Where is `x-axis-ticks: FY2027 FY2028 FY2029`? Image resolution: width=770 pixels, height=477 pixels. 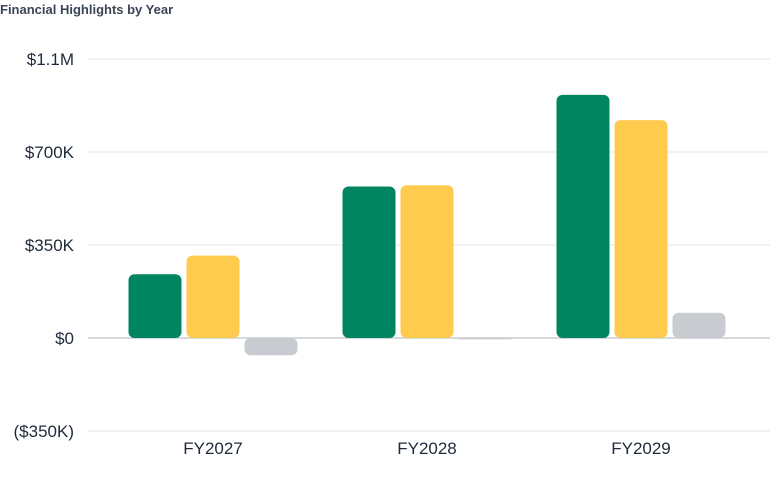
x-axis-ticks: FY2027 FY2028 FY2029 is located at coordinates (427, 448).